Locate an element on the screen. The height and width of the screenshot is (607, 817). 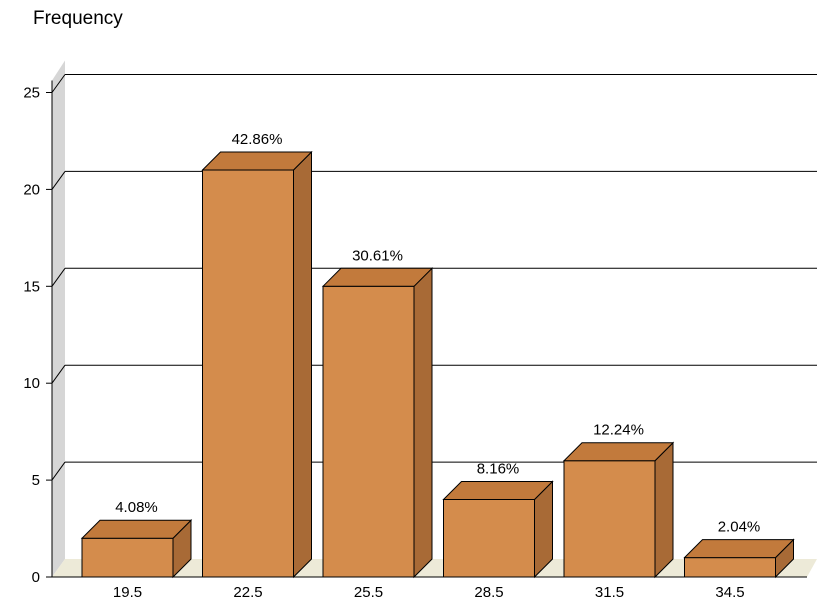
data-label: 42.86% is located at coordinates (257, 139).